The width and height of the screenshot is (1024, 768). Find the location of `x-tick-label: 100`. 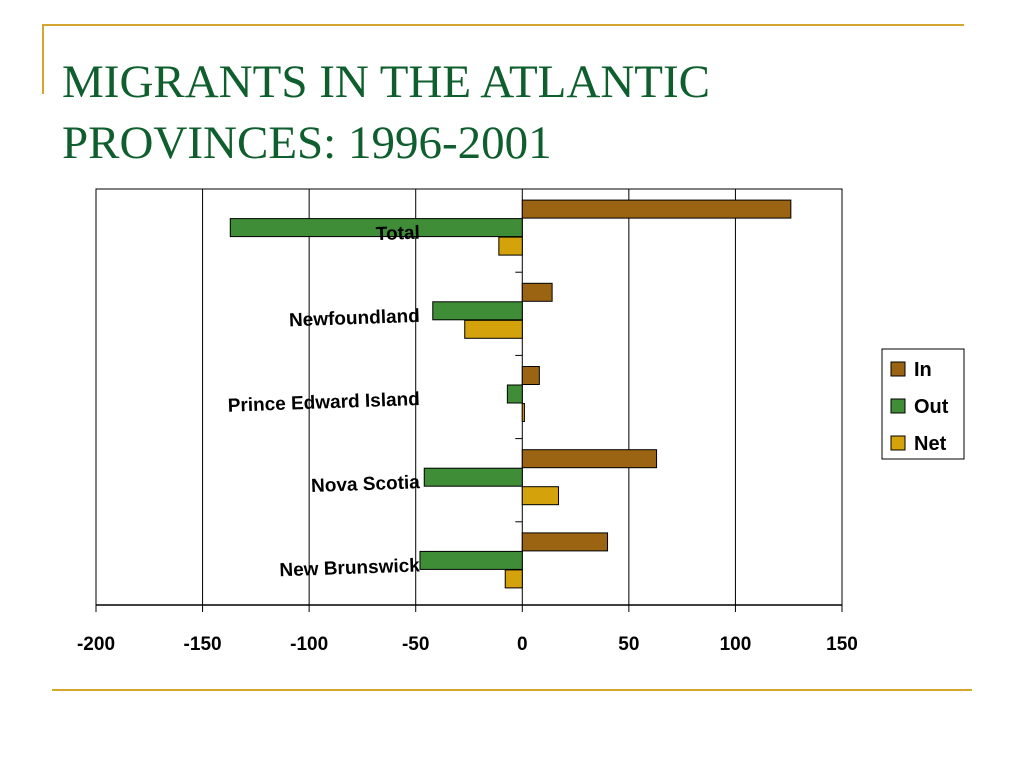

x-tick-label: 100 is located at coordinates (736, 644).